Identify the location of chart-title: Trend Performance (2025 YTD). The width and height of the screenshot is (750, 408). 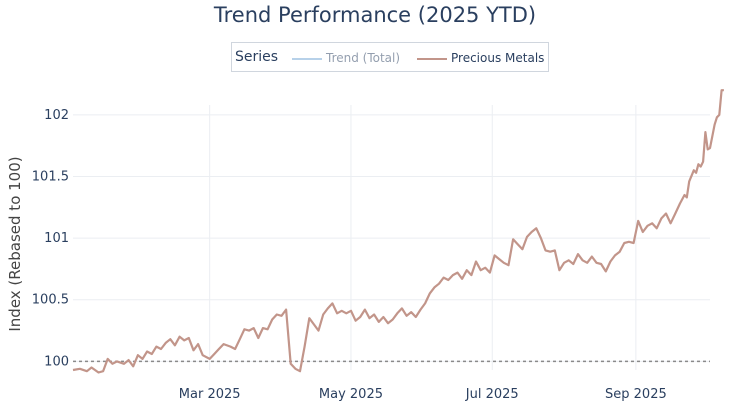
(375, 15).